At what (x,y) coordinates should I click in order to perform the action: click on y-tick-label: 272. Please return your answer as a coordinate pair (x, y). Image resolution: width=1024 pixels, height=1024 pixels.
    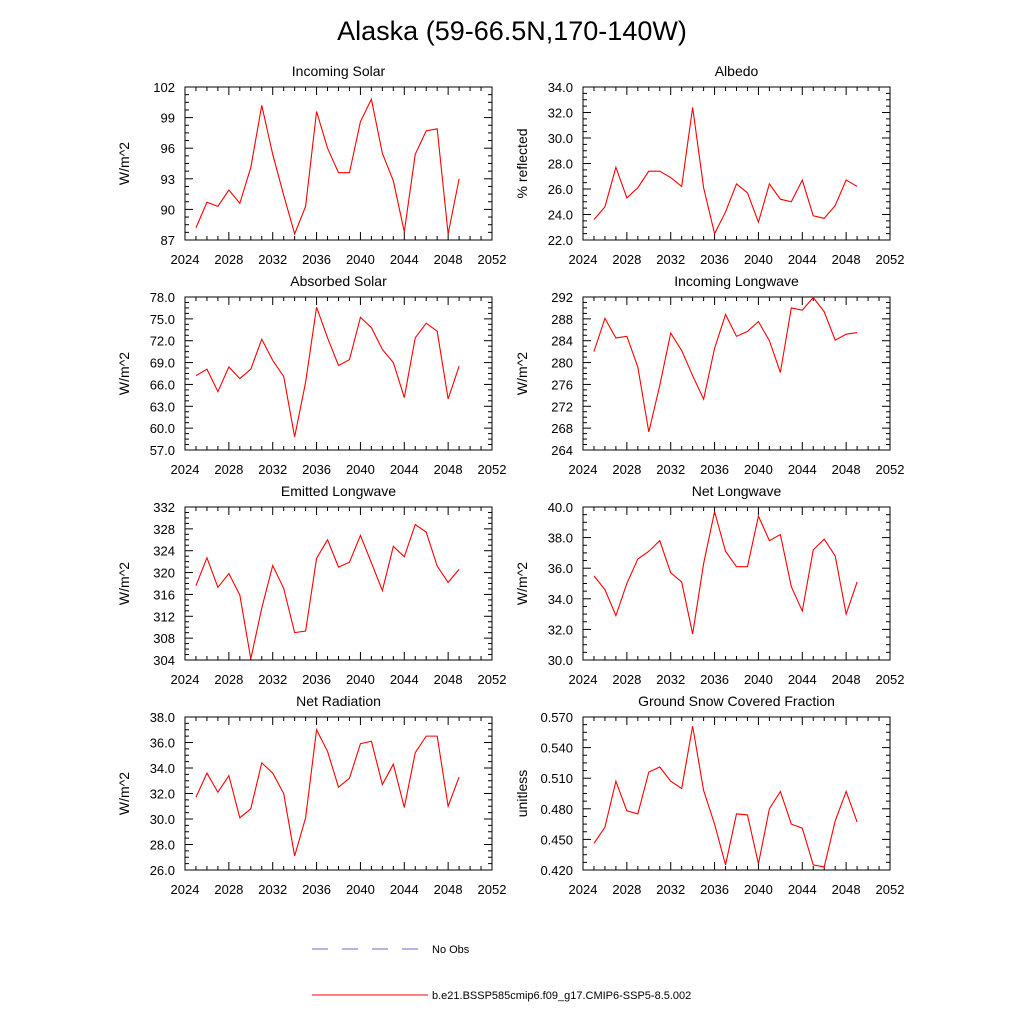
    Looking at the image, I should click on (562, 406).